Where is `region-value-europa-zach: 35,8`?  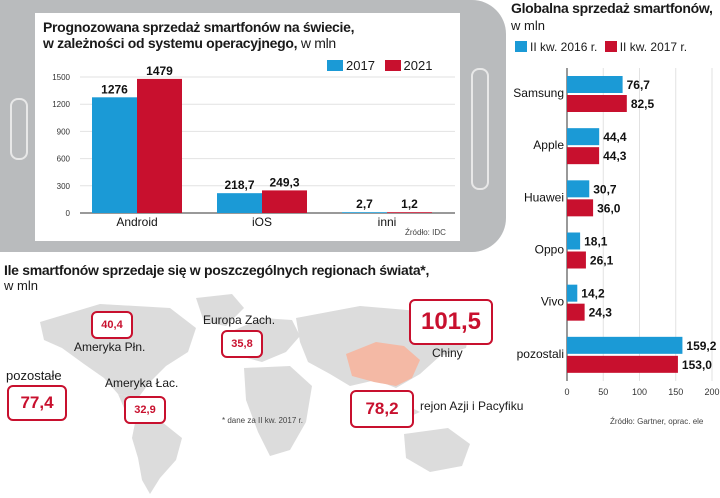
region-value-europa-zach: 35,8 is located at coordinates (242, 344).